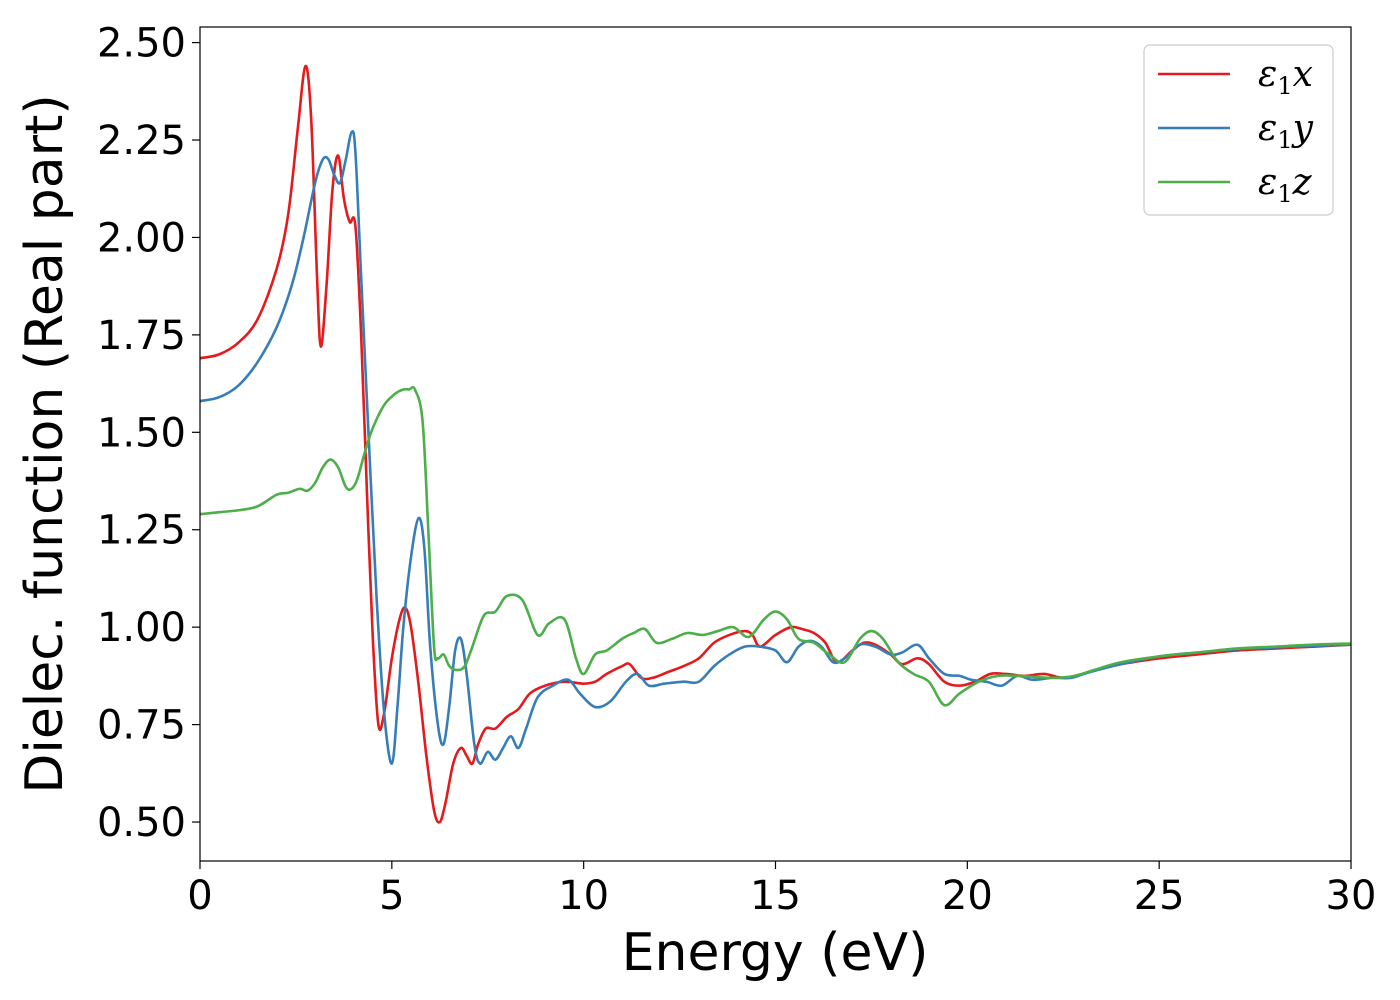 This screenshot has width=1400, height=1000. I want to click on x-axis-label: Energy (eV), so click(775, 953).